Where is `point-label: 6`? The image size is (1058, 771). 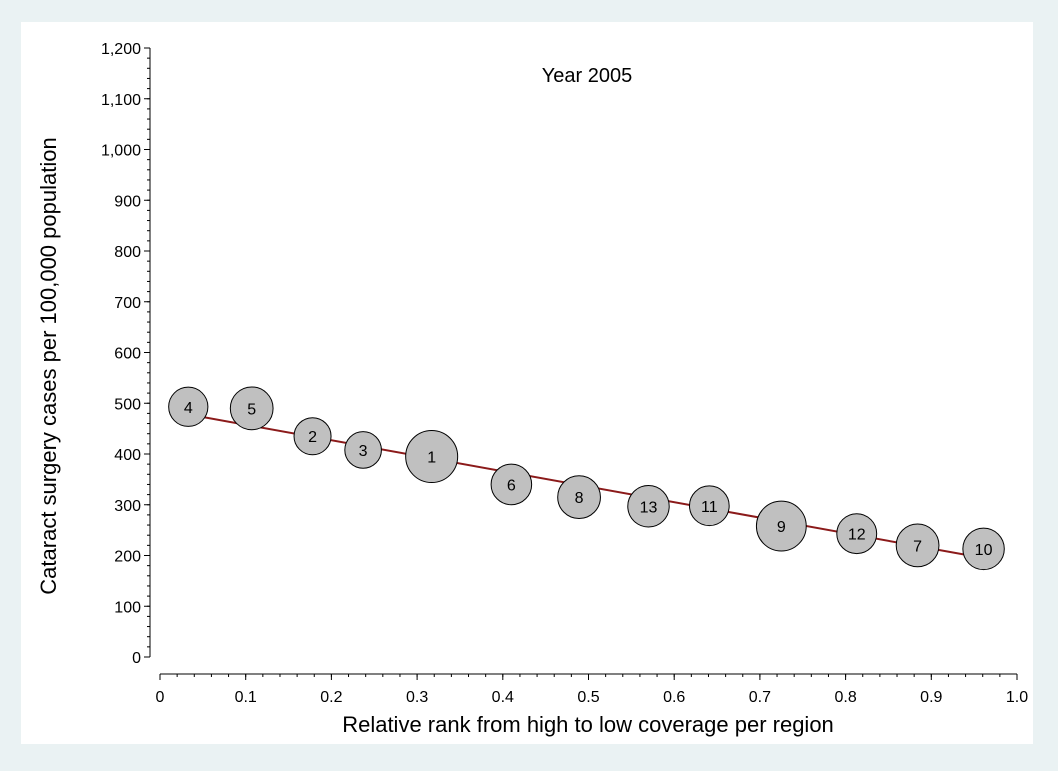
point-label: 6 is located at coordinates (511, 485).